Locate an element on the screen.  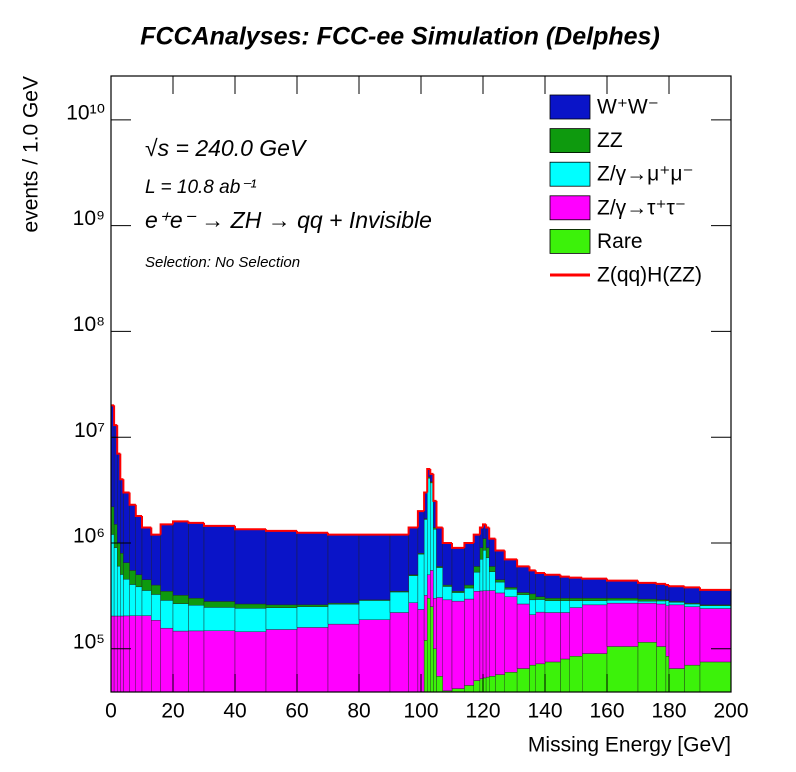
y-tick-label: 10⁹ is located at coordinates (89, 218).